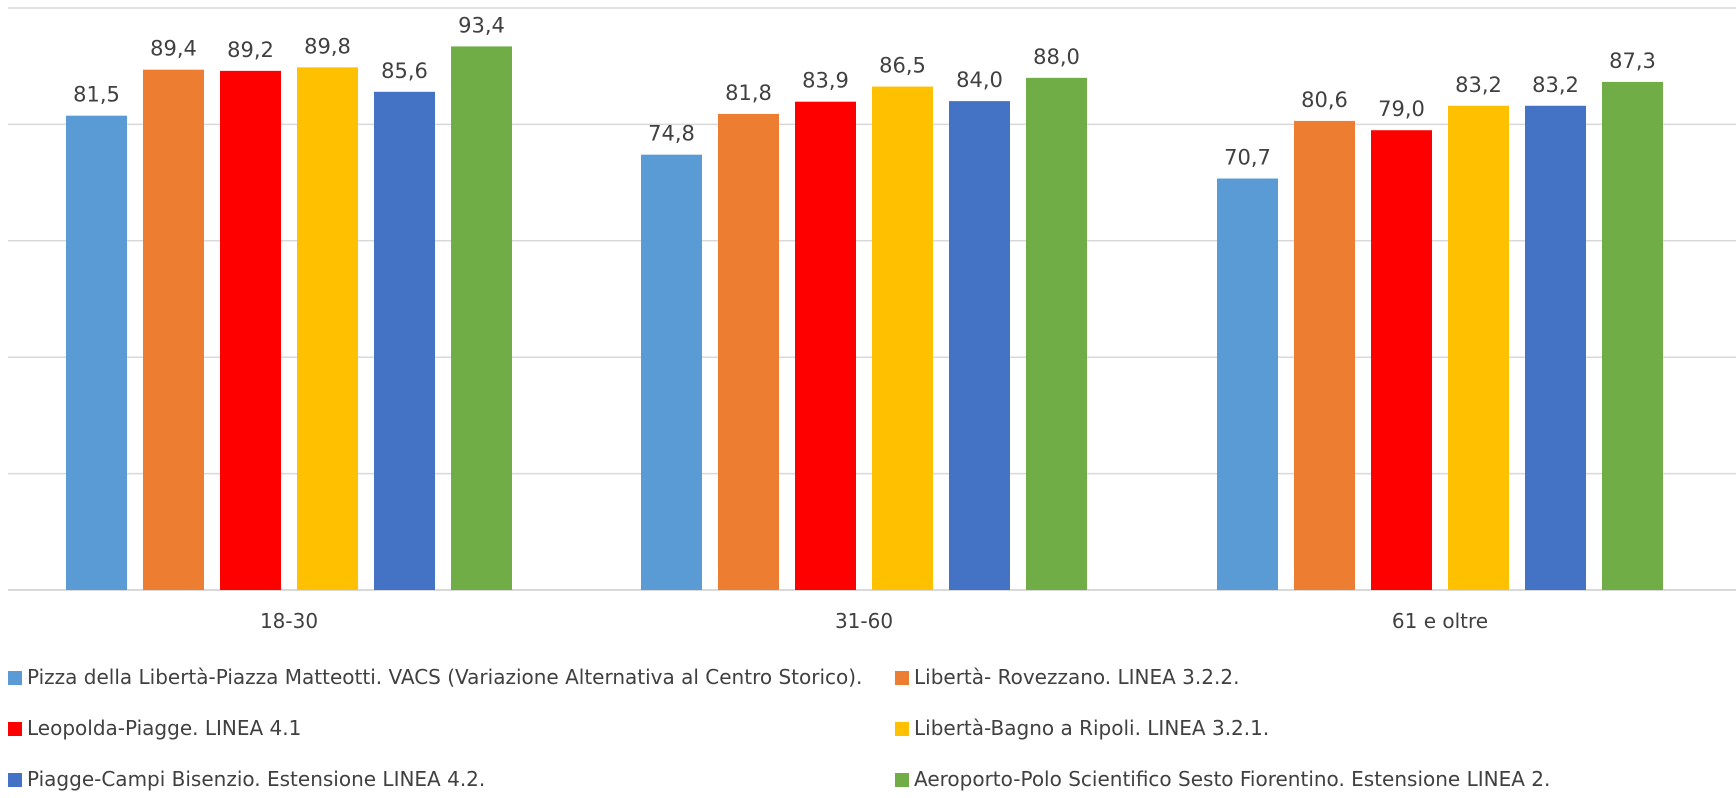  Describe the element at coordinates (825, 81) in the screenshot. I see `data-label: 83,9` at that location.